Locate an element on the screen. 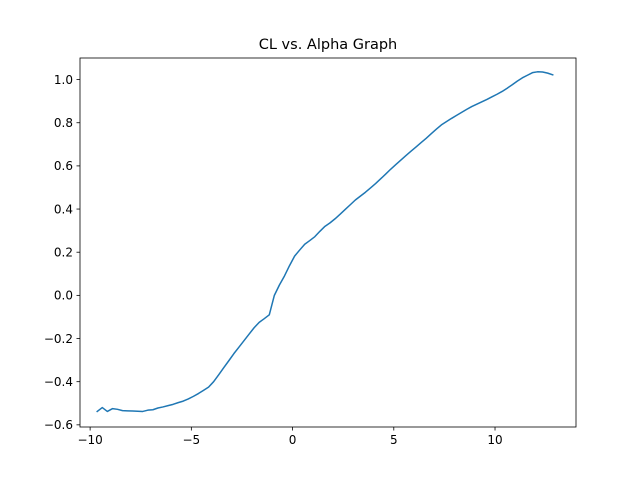 The width and height of the screenshot is (640, 480). x-tick-label: −5 is located at coordinates (191, 440).